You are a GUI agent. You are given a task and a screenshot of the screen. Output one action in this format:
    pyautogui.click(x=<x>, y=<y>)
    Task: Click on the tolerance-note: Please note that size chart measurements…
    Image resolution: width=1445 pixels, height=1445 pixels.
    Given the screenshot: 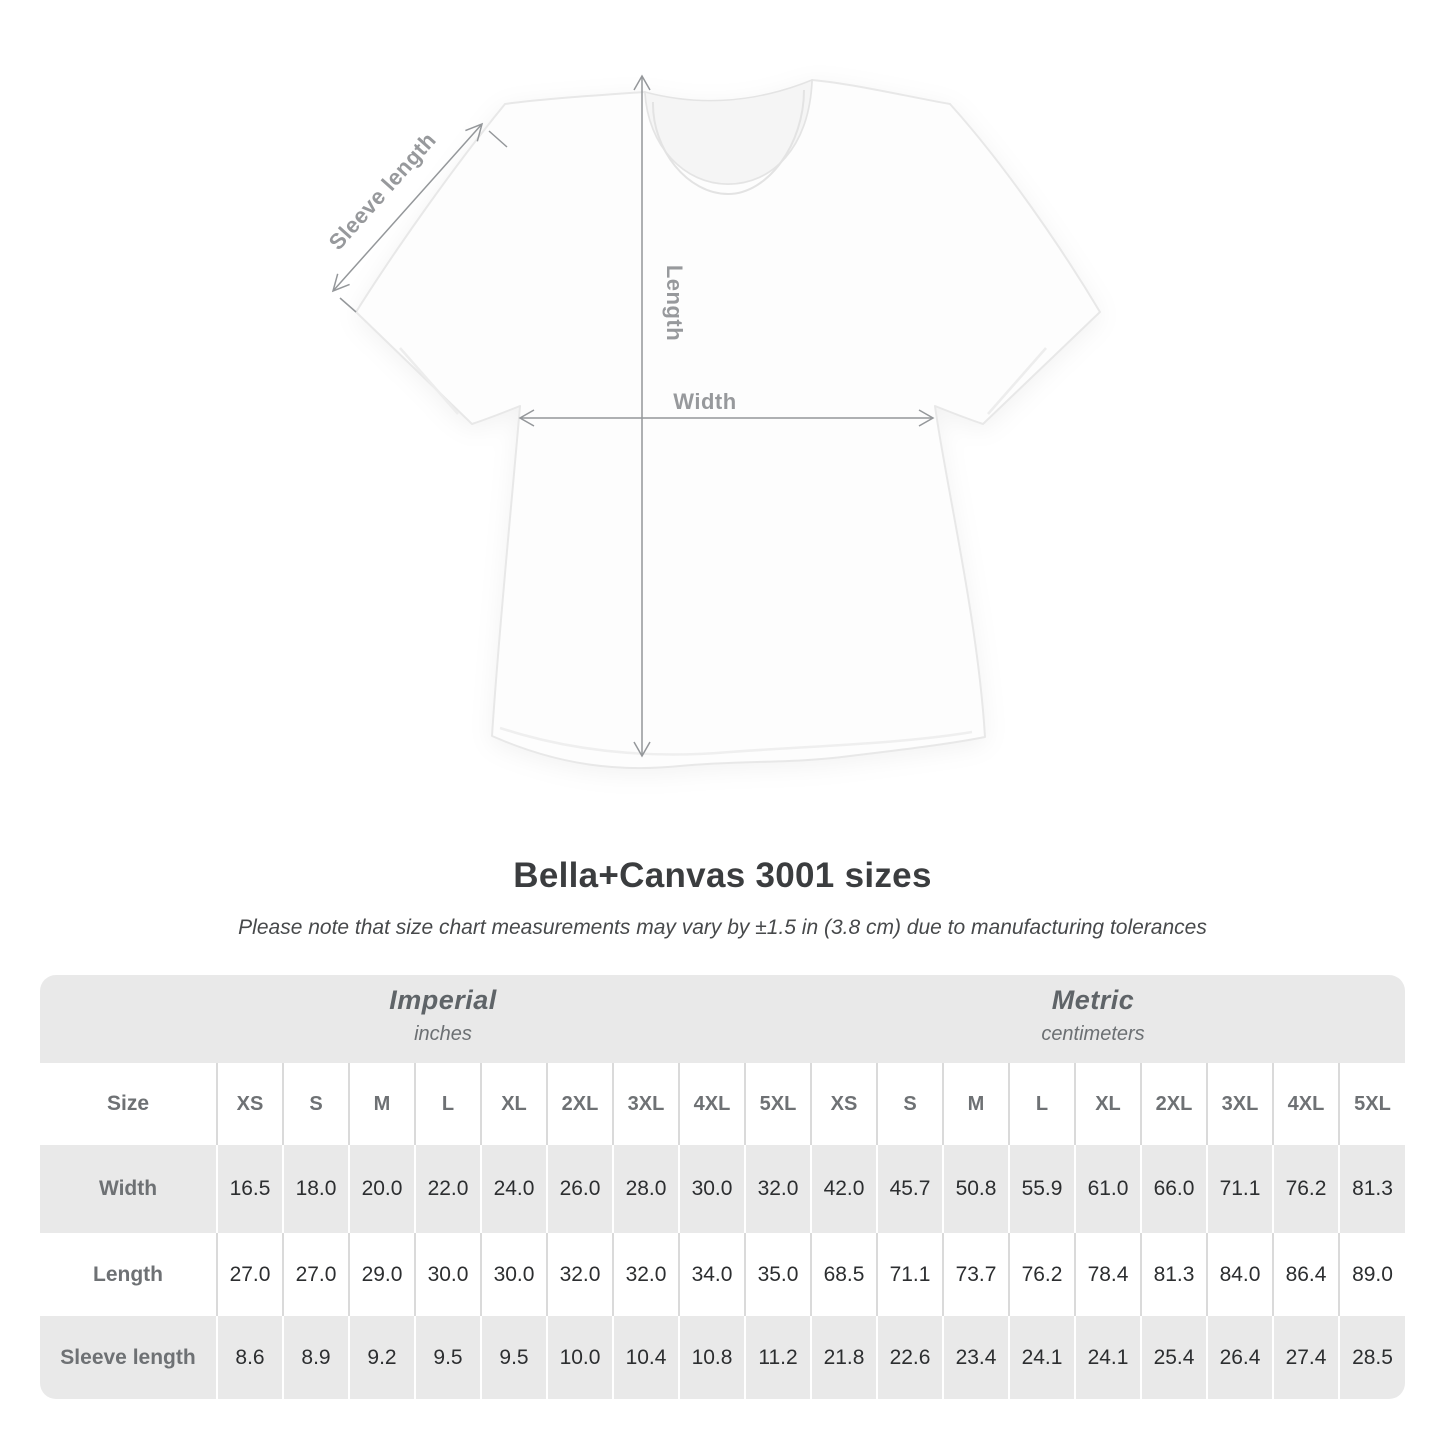 What is the action you would take?
    pyautogui.click(x=722, y=927)
    